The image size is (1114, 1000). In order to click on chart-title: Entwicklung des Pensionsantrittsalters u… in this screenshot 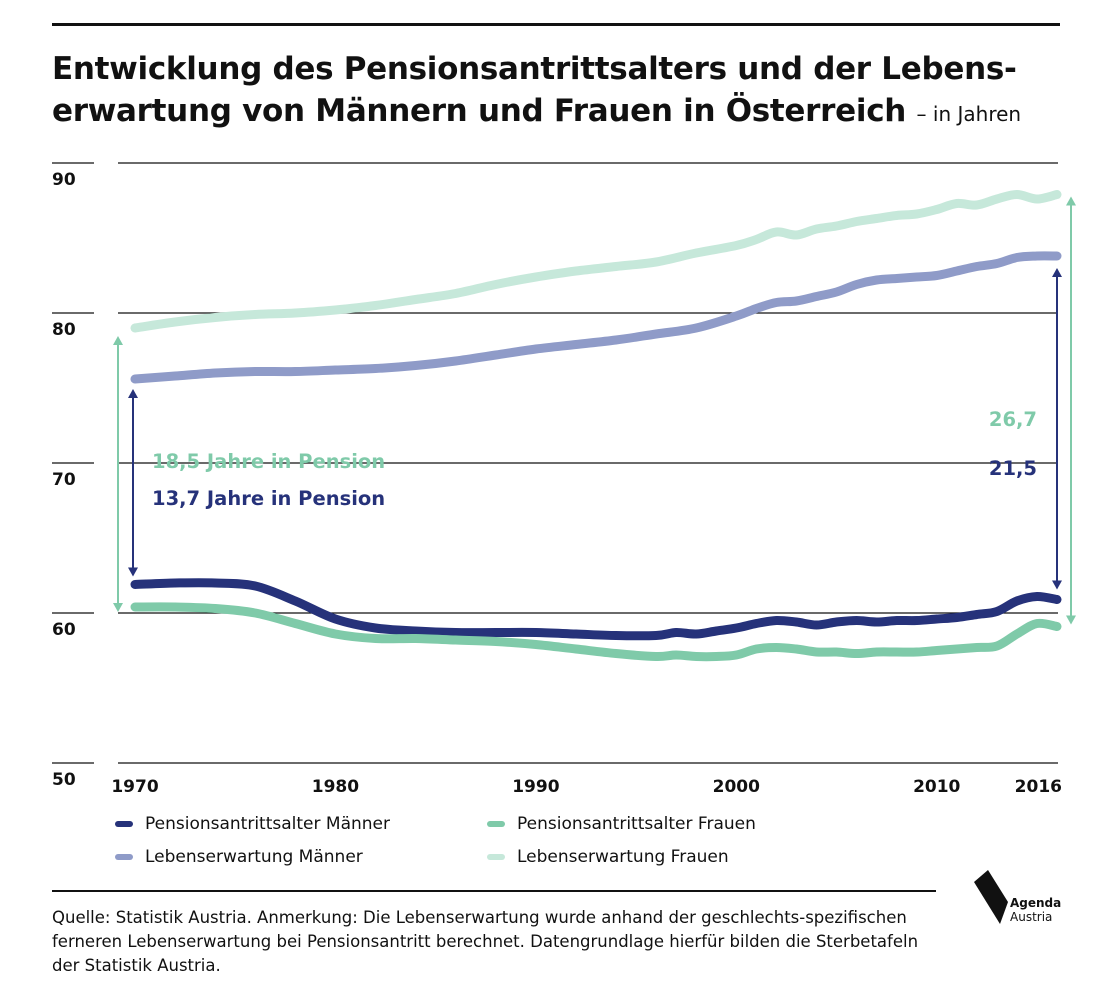, I will do `click(557, 91)`.